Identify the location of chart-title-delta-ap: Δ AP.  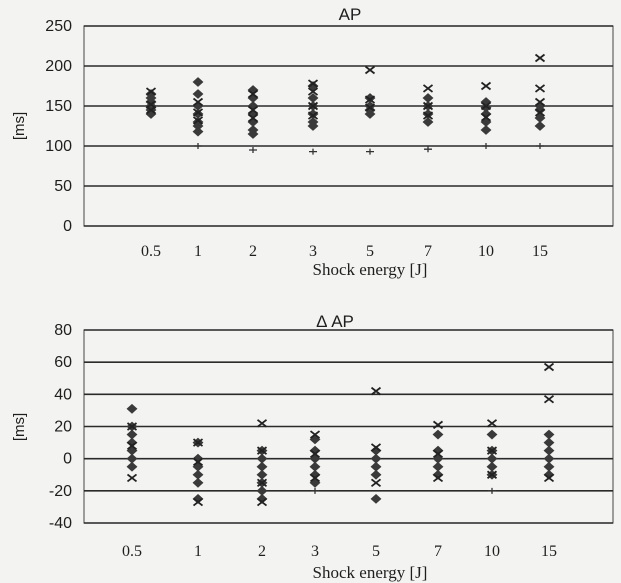
(335, 321).